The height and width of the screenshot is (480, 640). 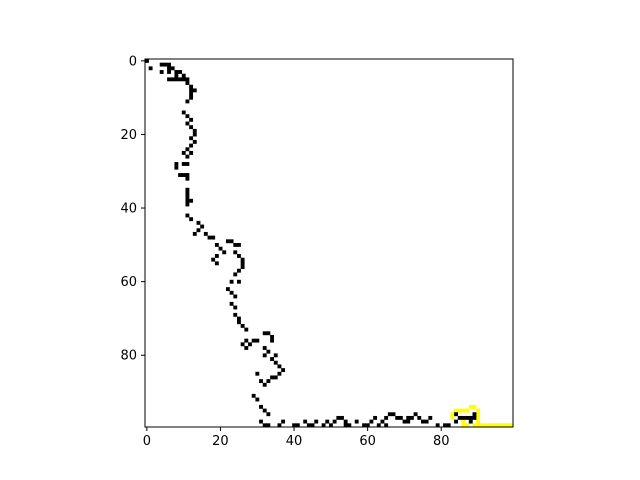 What do you see at coordinates (128, 356) in the screenshot?
I see `y-tick-label: 80` at bounding box center [128, 356].